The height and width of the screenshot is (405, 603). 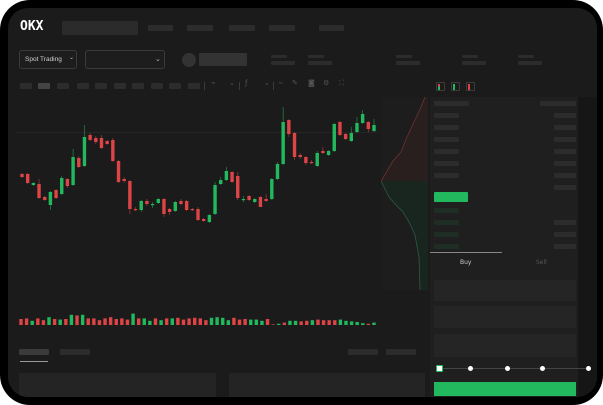 What do you see at coordinates (516, 369) in the screenshot?
I see `amount-slider` at bounding box center [516, 369].